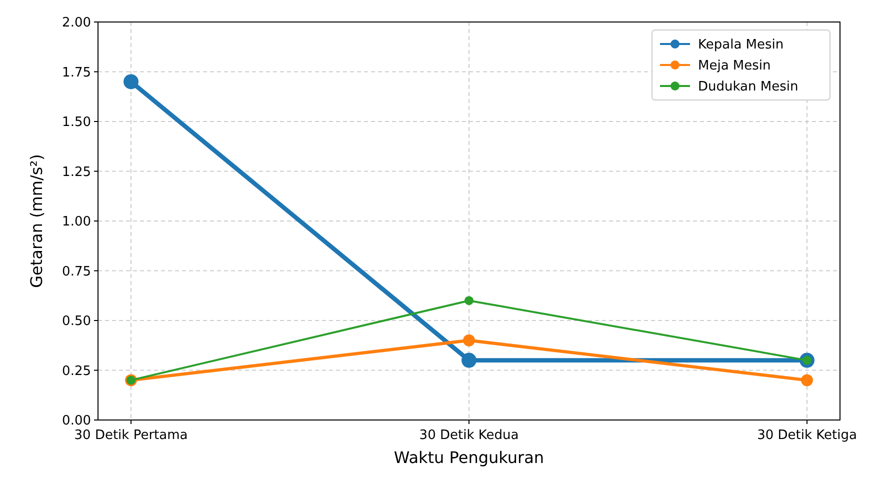 The height and width of the screenshot is (481, 876). What do you see at coordinates (748, 87) in the screenshot?
I see `legend-label: Dudukan Mesin` at bounding box center [748, 87].